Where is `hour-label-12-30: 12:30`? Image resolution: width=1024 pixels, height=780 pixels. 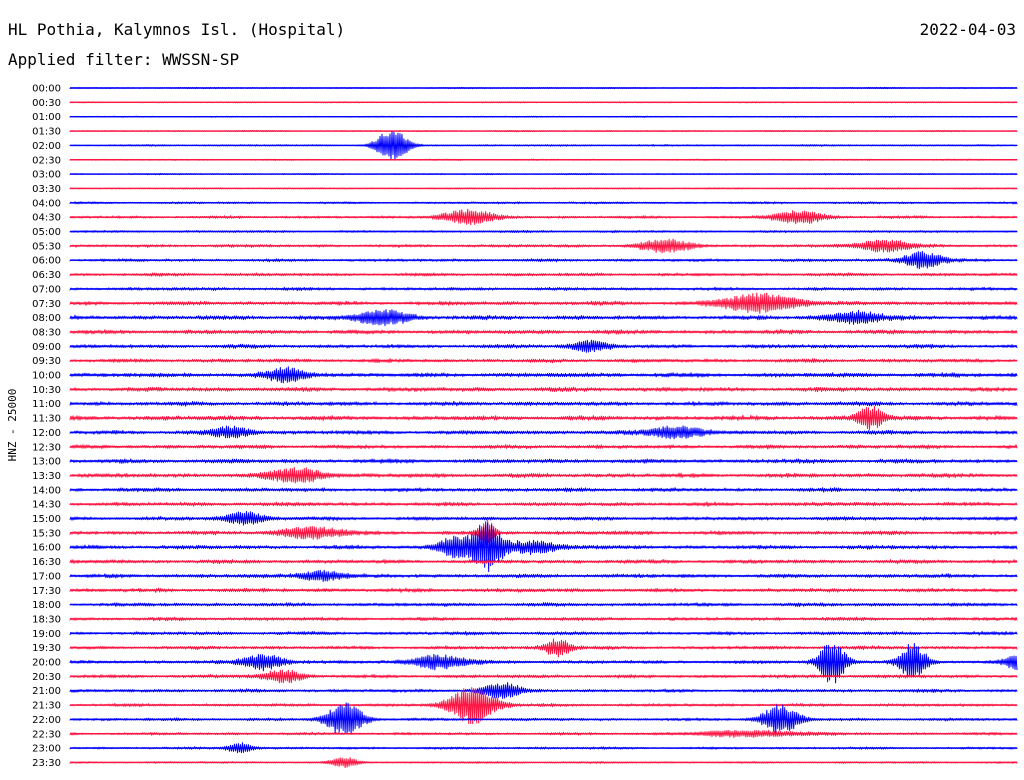 hour-label-12-30: 12:30 is located at coordinates (46, 447).